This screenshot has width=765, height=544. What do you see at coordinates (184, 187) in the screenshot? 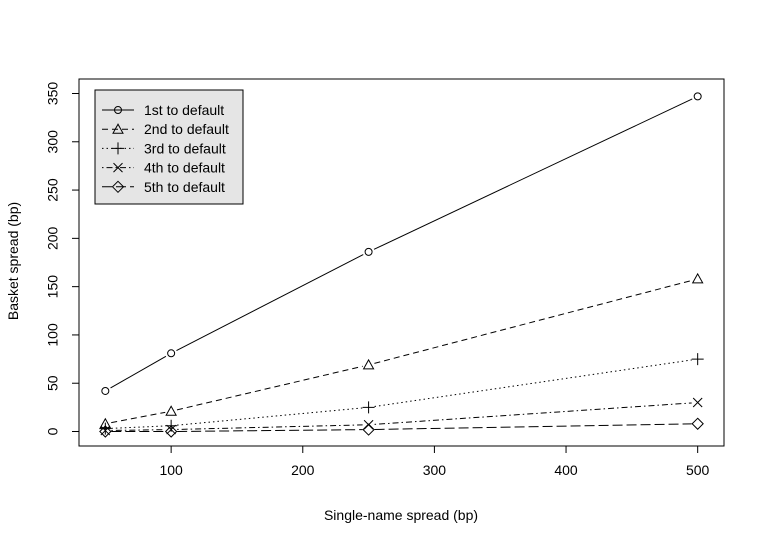
I see `legend-label: 5th to default` at bounding box center [184, 187].